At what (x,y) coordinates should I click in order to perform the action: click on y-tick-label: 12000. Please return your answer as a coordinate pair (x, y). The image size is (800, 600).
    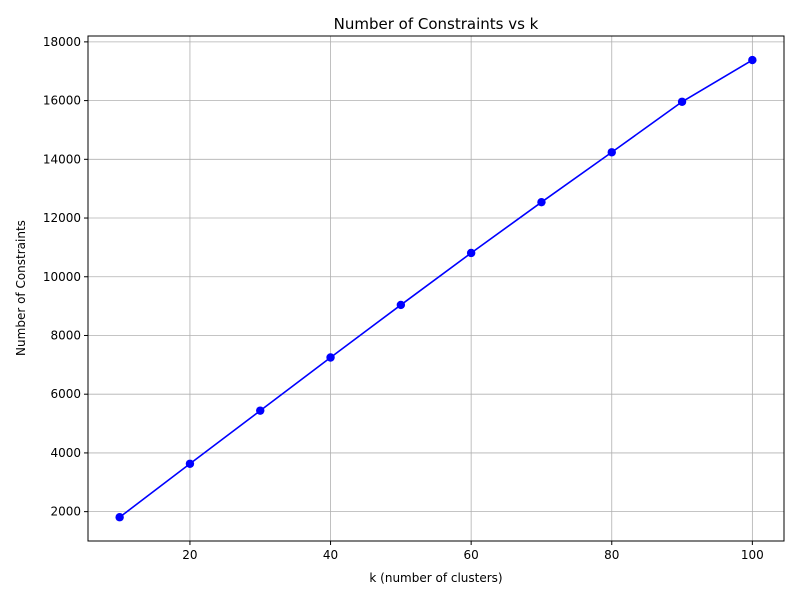
    Looking at the image, I should click on (62, 218).